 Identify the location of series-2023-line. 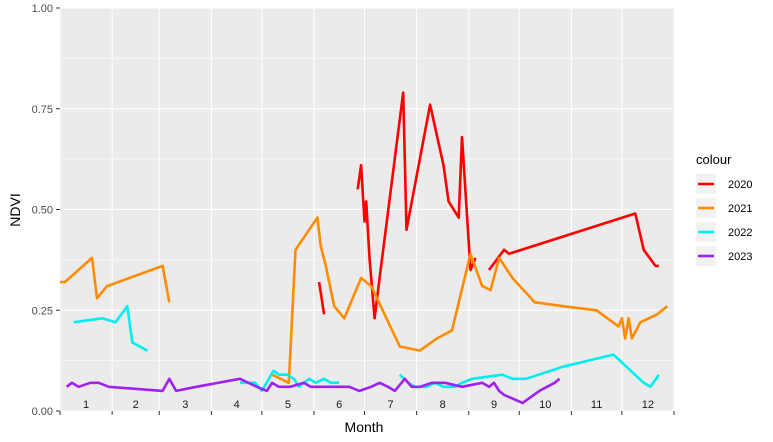
(313, 391).